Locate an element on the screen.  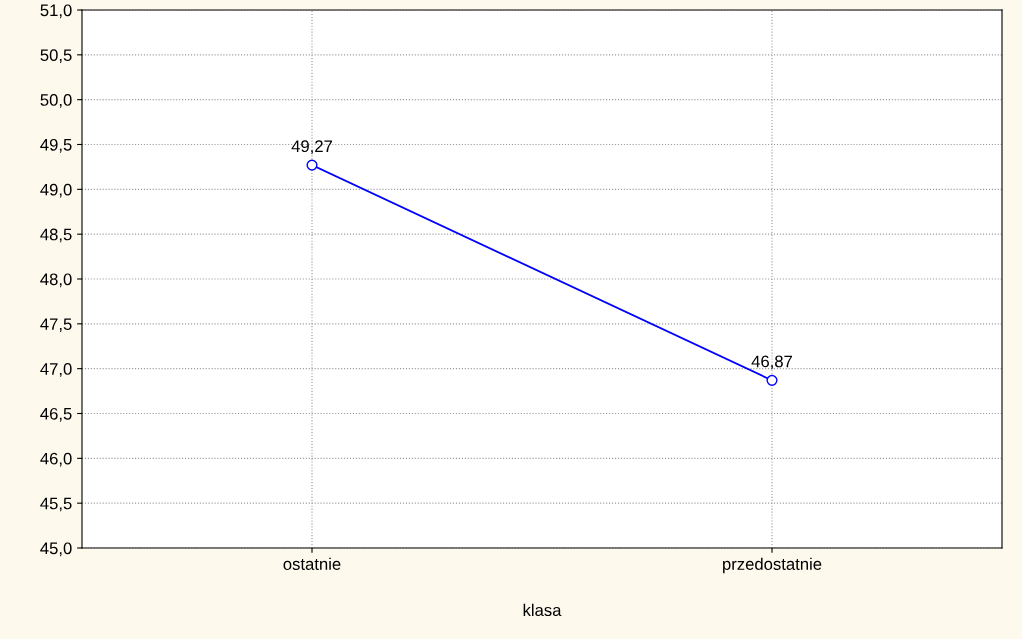
y-tick-label: 45,5 is located at coordinates (56, 504).